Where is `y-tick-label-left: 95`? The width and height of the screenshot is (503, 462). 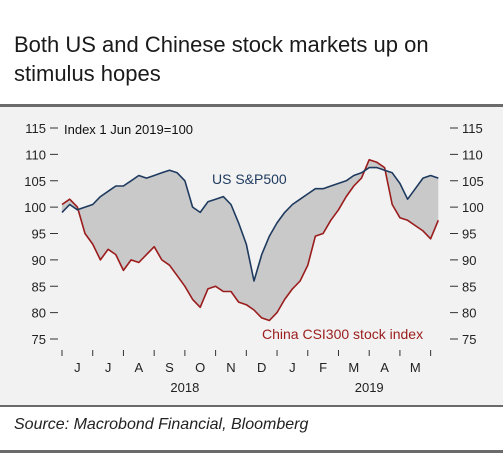 y-tick-label-left: 95 is located at coordinates (39, 234).